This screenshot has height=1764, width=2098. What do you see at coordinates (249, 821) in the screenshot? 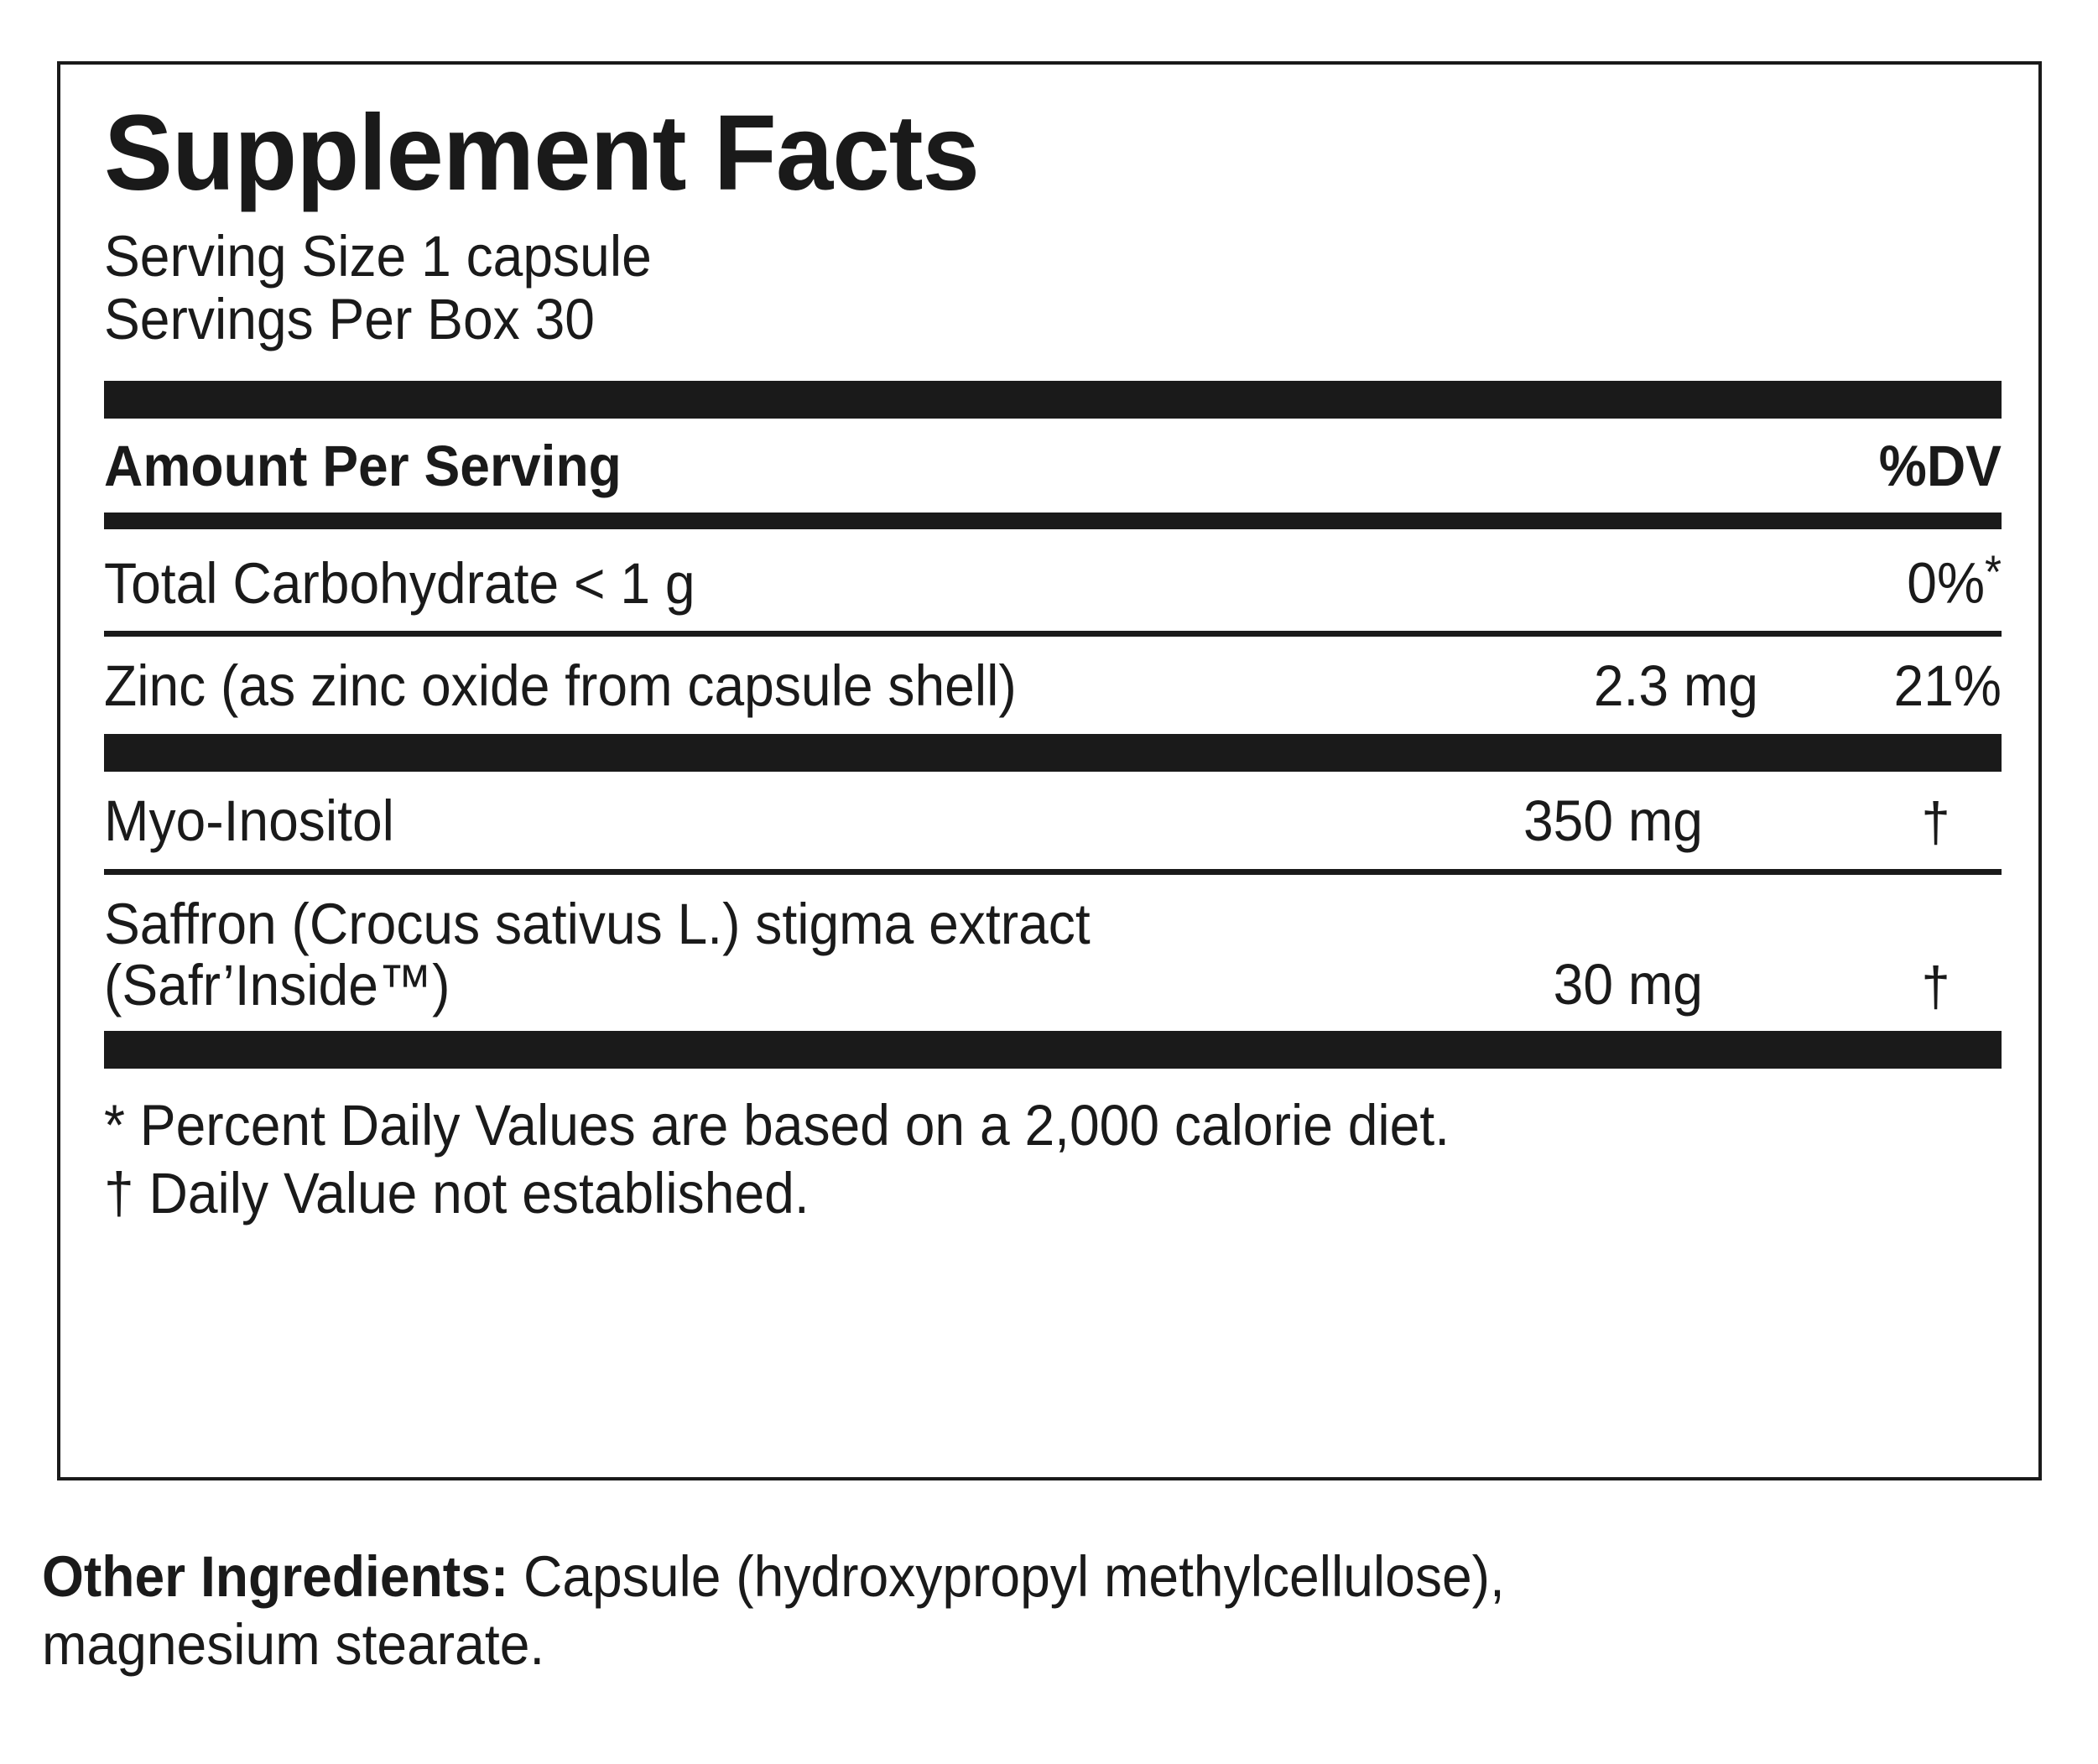
I see `ingredient-name-myo-inositol: Myo-Inositol` at bounding box center [249, 821].